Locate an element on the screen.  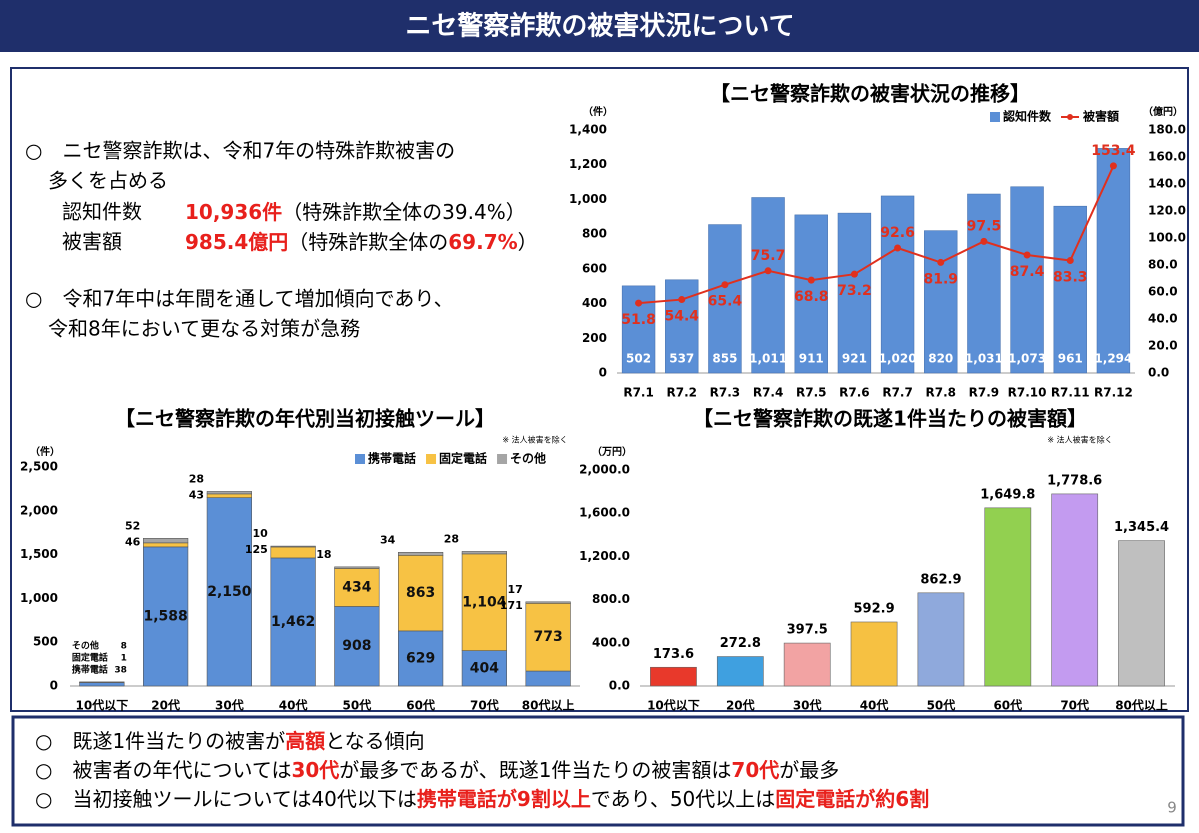
mini-legend-value: 1 is located at coordinates (124, 659).